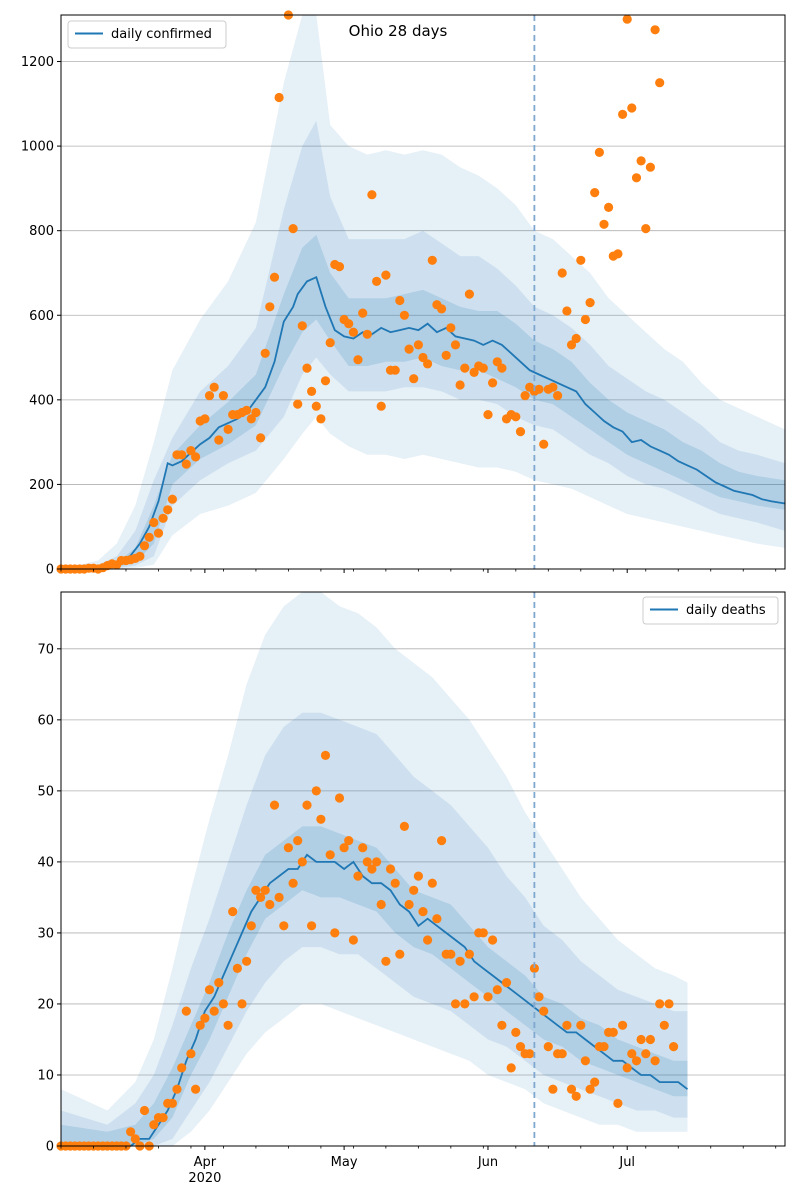  I want to click on confirmed-y-tick-label: 0, so click(50, 570).